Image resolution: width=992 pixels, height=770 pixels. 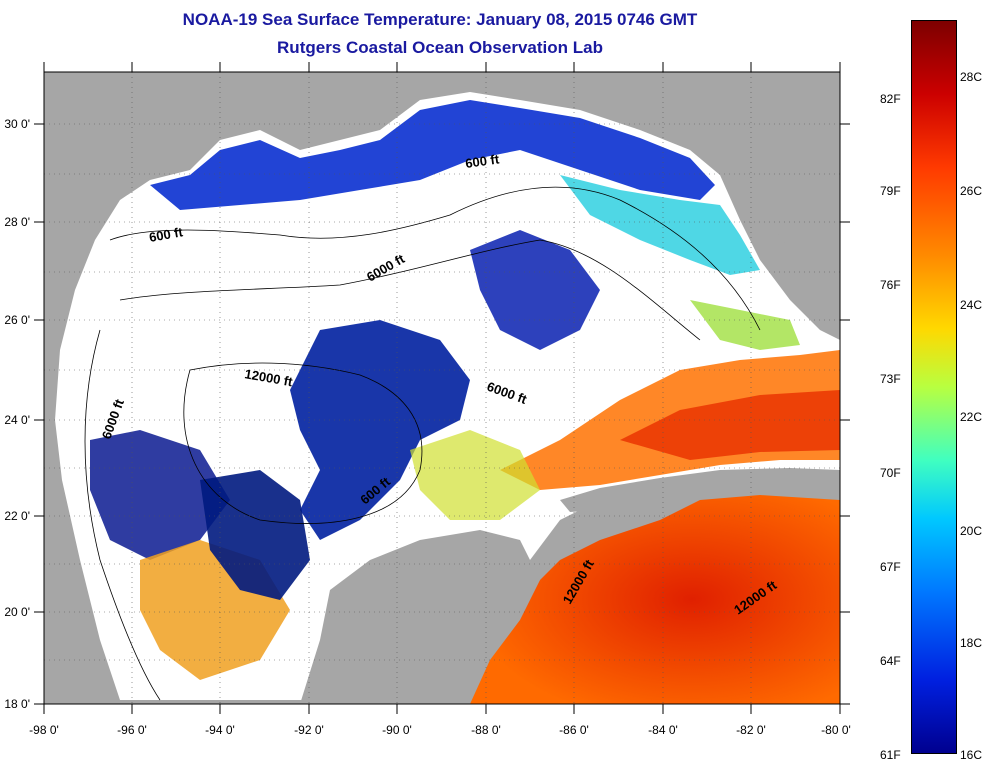 I want to click on colorbar-f-label: 79F, so click(x=890, y=191).